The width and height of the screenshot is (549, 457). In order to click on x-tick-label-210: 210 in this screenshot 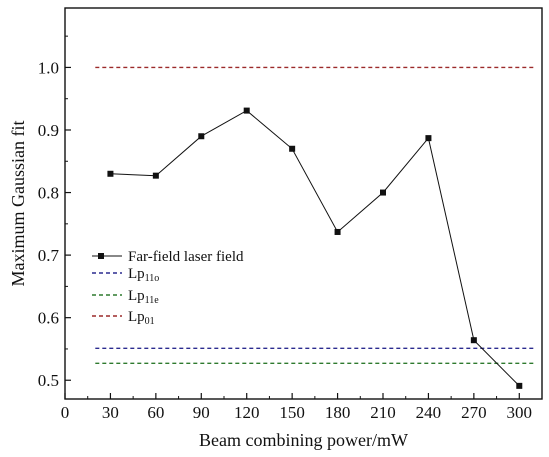, I will do `click(383, 412)`.